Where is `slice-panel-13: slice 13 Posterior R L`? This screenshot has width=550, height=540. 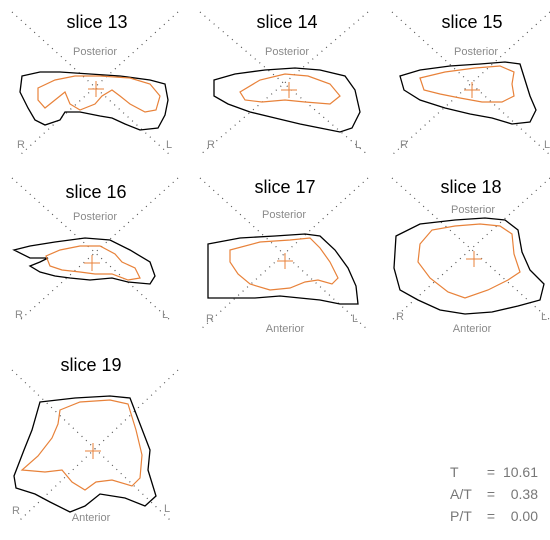
slice-panel-13: slice 13 Posterior R L is located at coordinates (95, 83).